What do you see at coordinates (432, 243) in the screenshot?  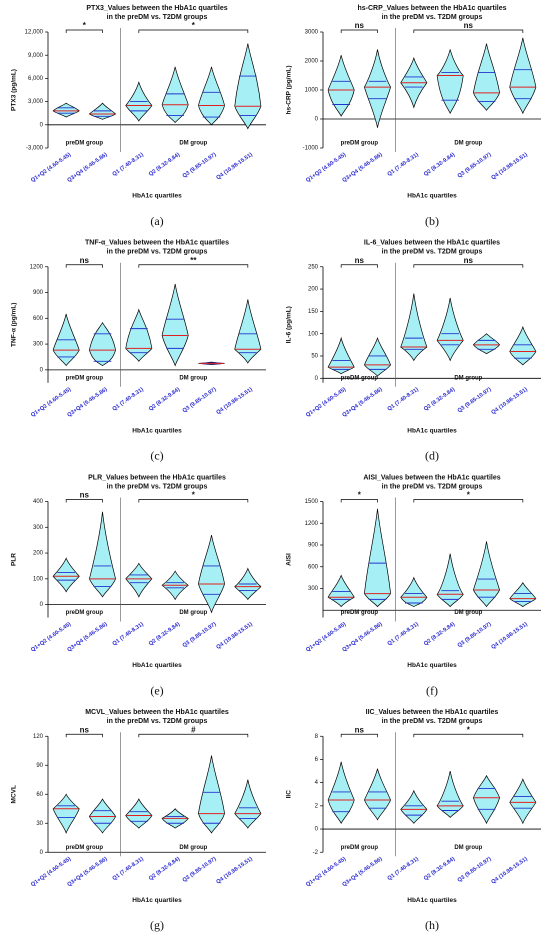 I see `panel-title: IL-6_Values between the HbA1c quartiles` at bounding box center [432, 243].